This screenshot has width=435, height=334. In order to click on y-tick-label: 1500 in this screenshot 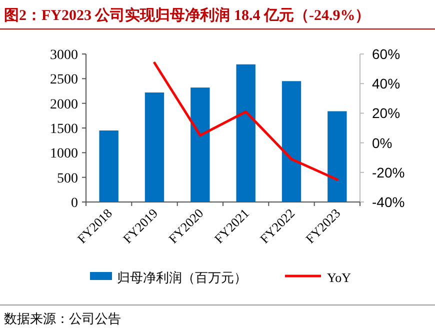, I will do `click(64, 129)`.